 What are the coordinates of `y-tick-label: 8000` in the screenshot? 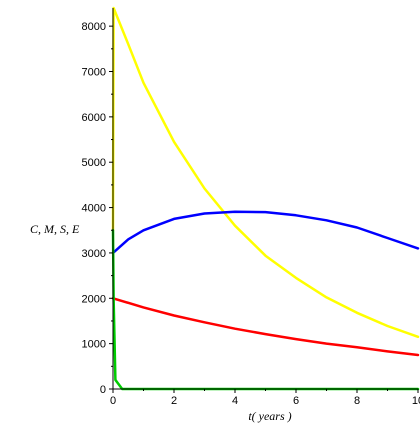 It's located at (94, 27).